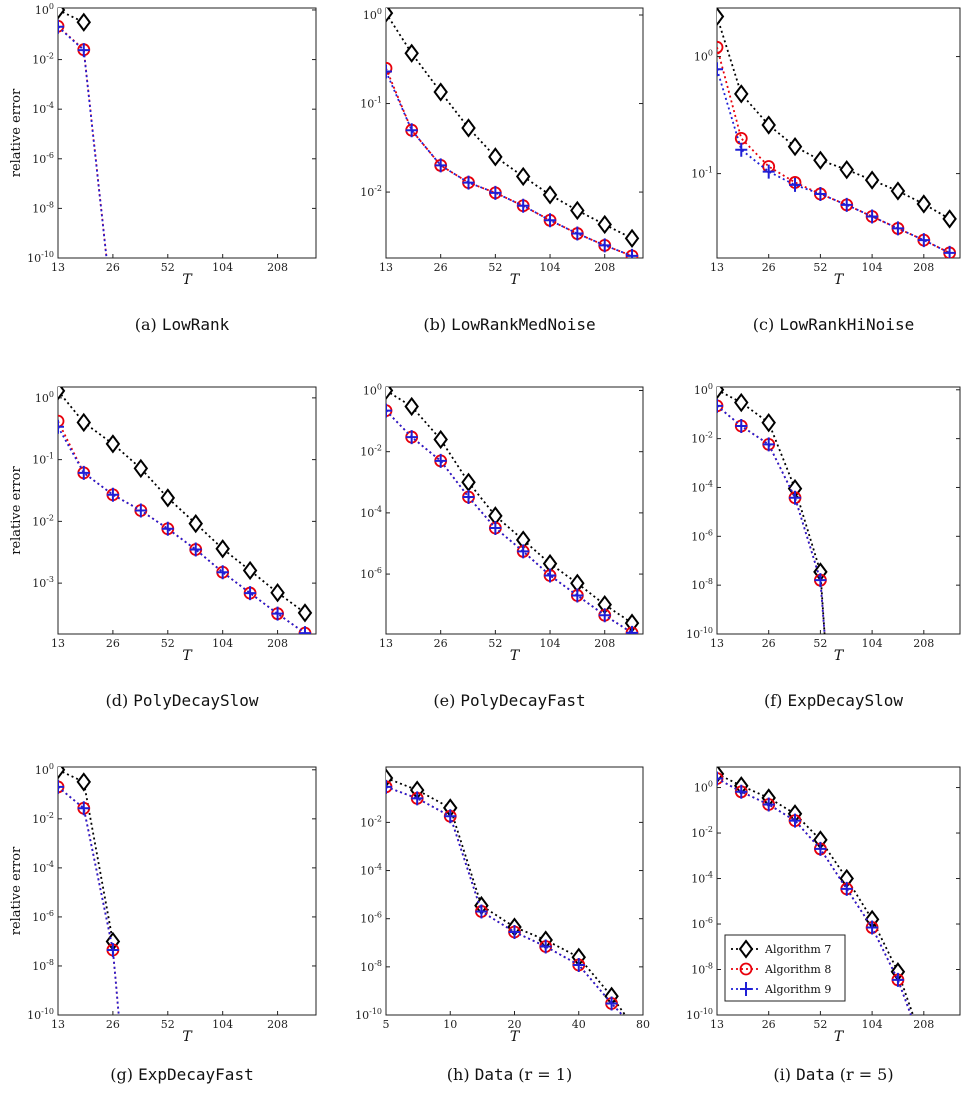 The width and height of the screenshot is (967, 1093). Describe the element at coordinates (16, 132) in the screenshot. I see `y-axis-label: relative error` at that location.